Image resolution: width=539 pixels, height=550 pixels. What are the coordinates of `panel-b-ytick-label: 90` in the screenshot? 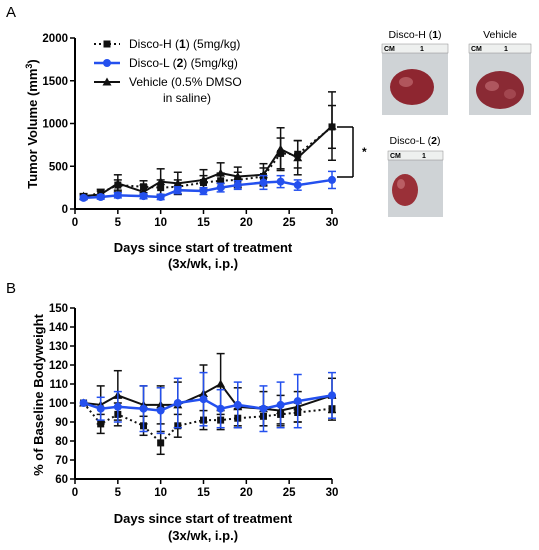 It's located at (61, 423).